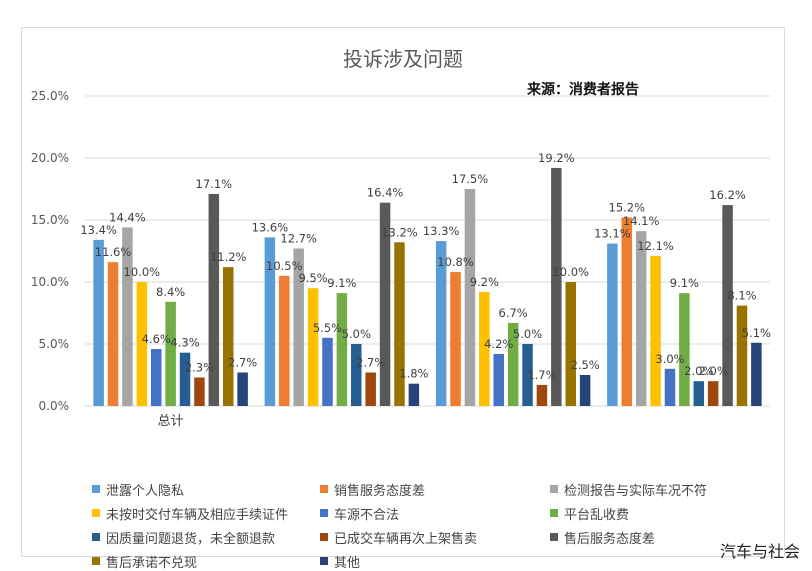 Image resolution: width=812 pixels, height=571 pixels. What do you see at coordinates (54, 344) in the screenshot?
I see `y-tick-label: 5.0%` at bounding box center [54, 344].